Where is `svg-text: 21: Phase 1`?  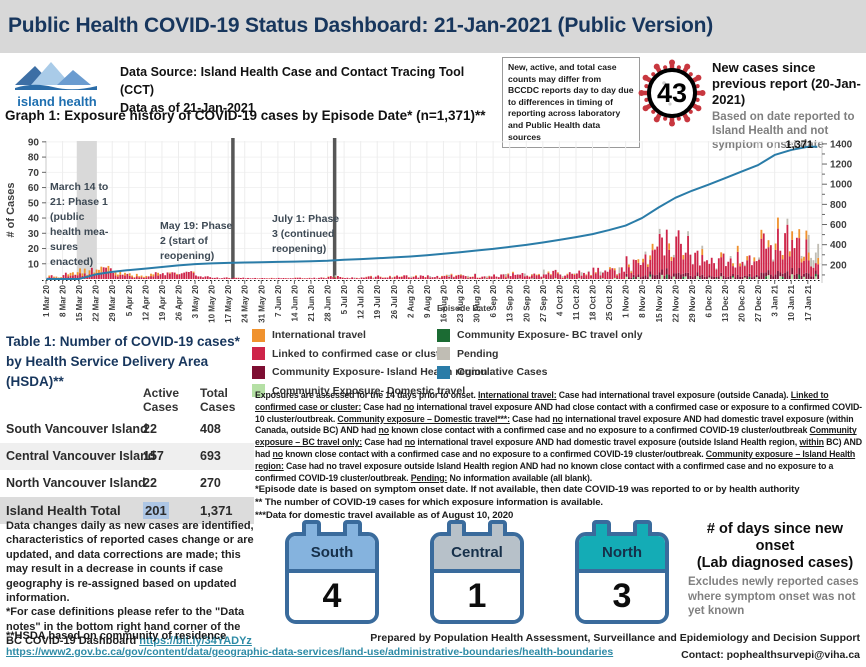
svg-text: 21: Phase 1 is located at coordinates (79, 202).